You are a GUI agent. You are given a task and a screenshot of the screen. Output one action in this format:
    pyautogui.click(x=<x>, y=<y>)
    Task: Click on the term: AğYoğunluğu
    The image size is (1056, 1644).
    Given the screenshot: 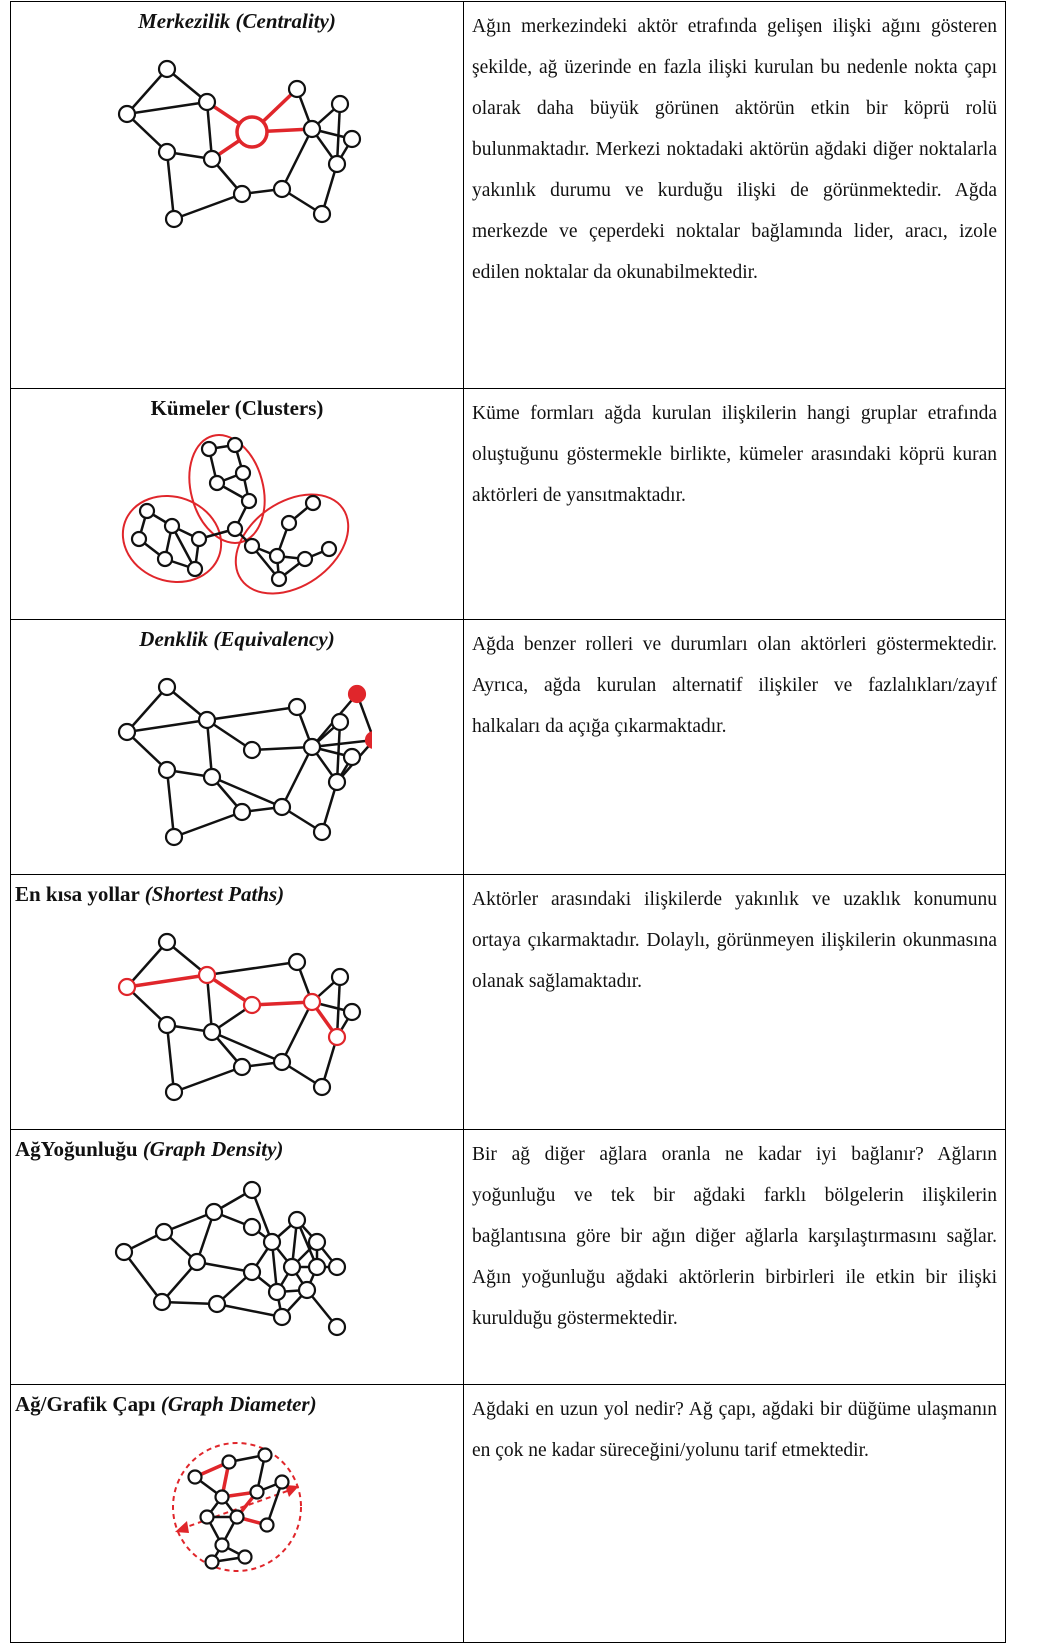 What is the action you would take?
    pyautogui.click(x=76, y=1149)
    